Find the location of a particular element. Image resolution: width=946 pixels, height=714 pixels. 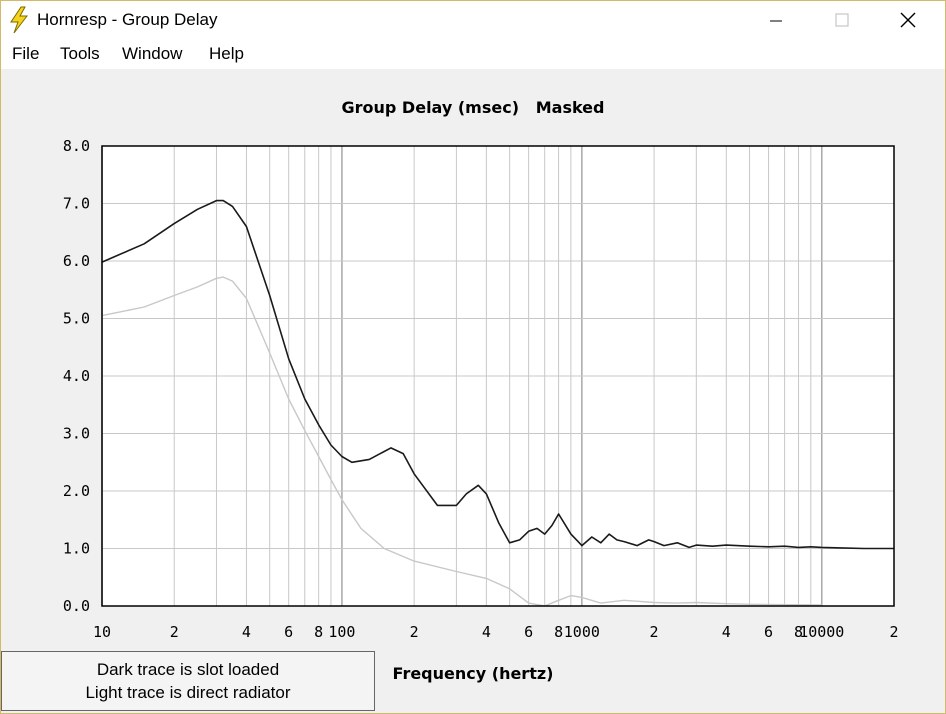

y-tick-label: 2.0 is located at coordinates (76, 491).